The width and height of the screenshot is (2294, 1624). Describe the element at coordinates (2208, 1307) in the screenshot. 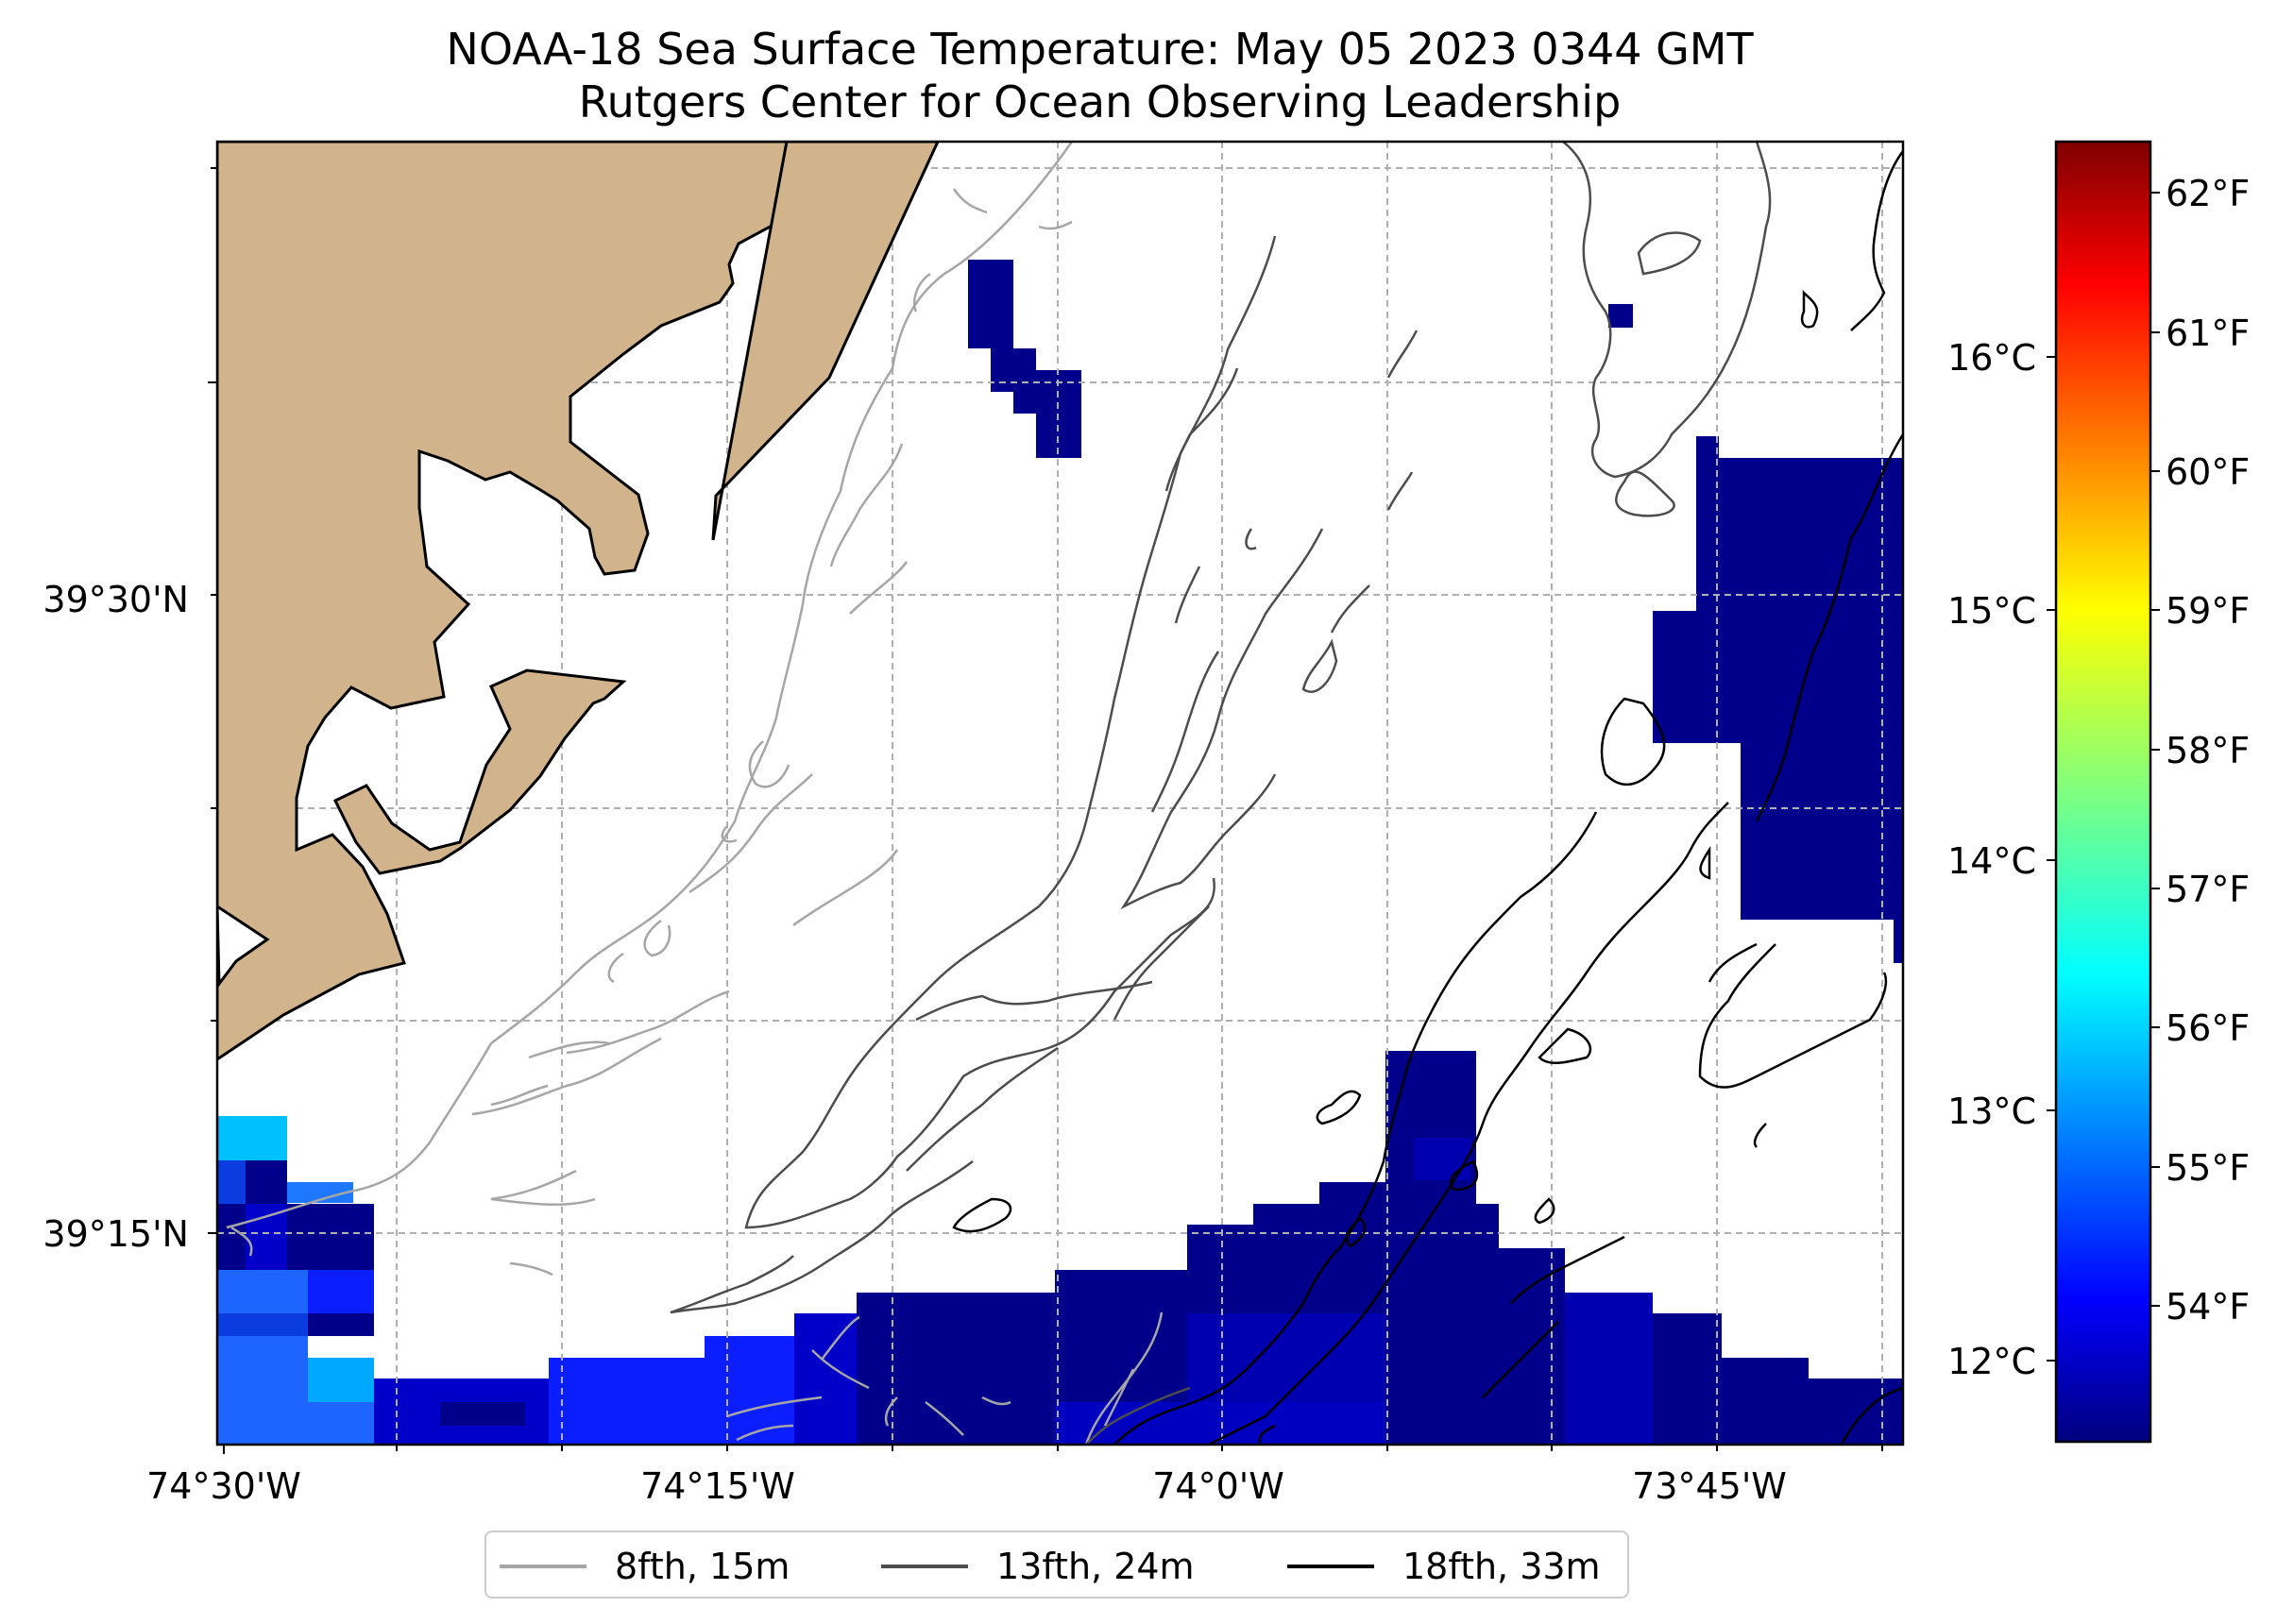

I see `colorbar-f-label: 54°F` at that location.